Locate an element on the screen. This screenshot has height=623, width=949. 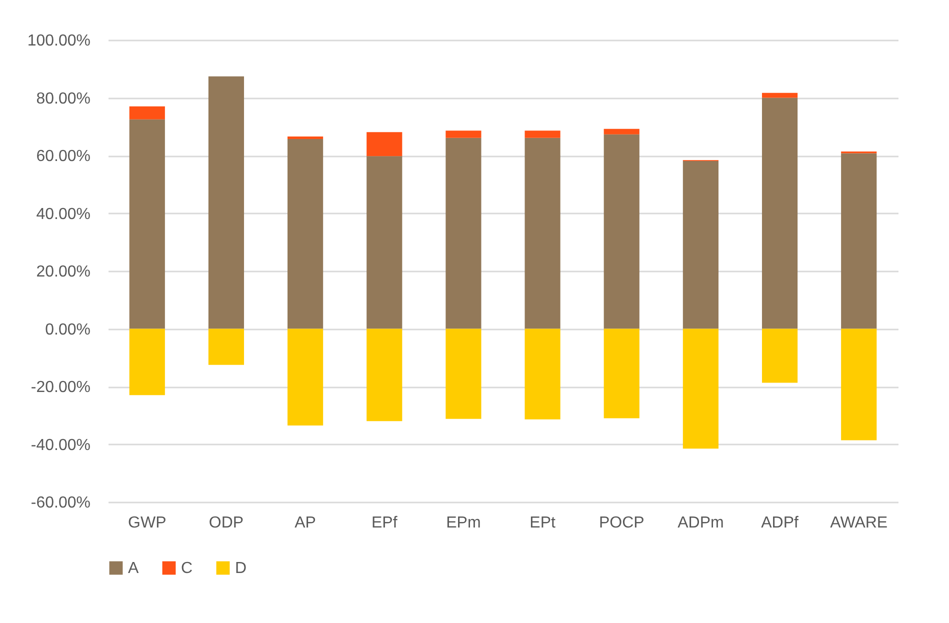
x-tick-label: EPm is located at coordinates (463, 523).